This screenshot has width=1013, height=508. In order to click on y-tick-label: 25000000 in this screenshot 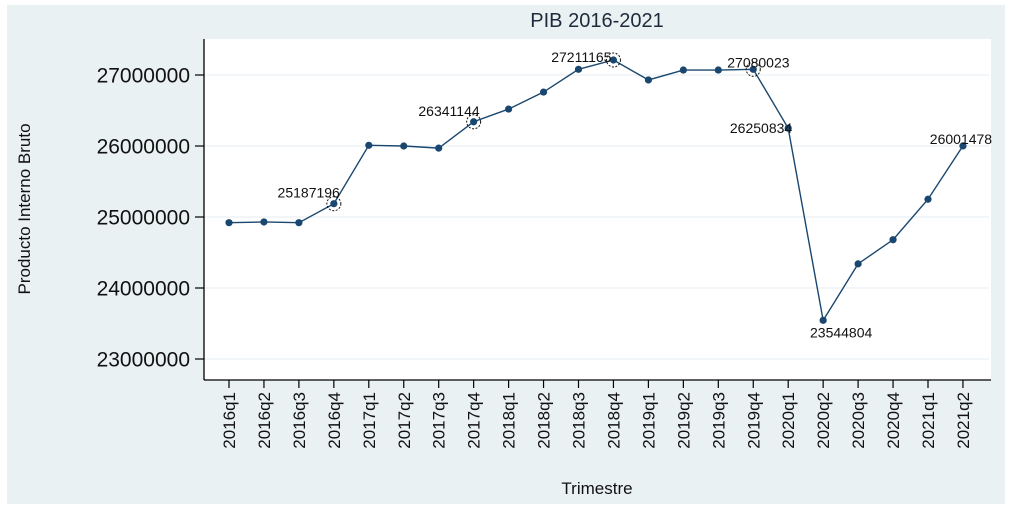, I will do `click(143, 218)`.